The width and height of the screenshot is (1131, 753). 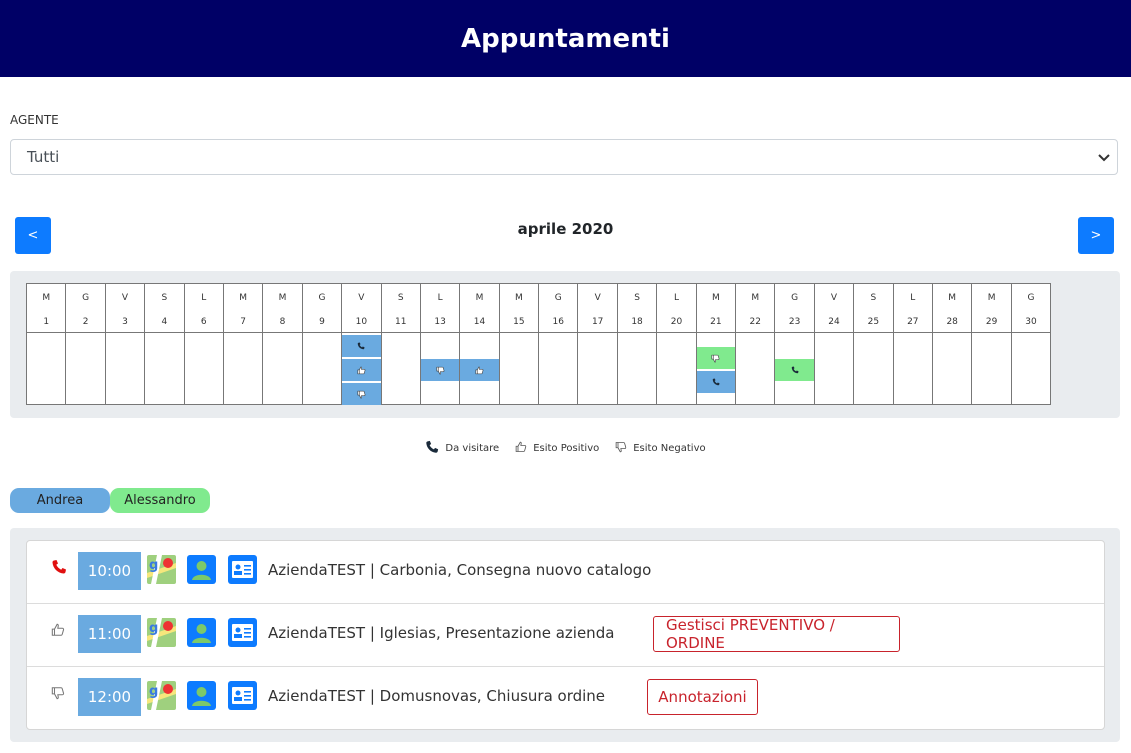 I want to click on calendar-day-number: 4, so click(x=164, y=322).